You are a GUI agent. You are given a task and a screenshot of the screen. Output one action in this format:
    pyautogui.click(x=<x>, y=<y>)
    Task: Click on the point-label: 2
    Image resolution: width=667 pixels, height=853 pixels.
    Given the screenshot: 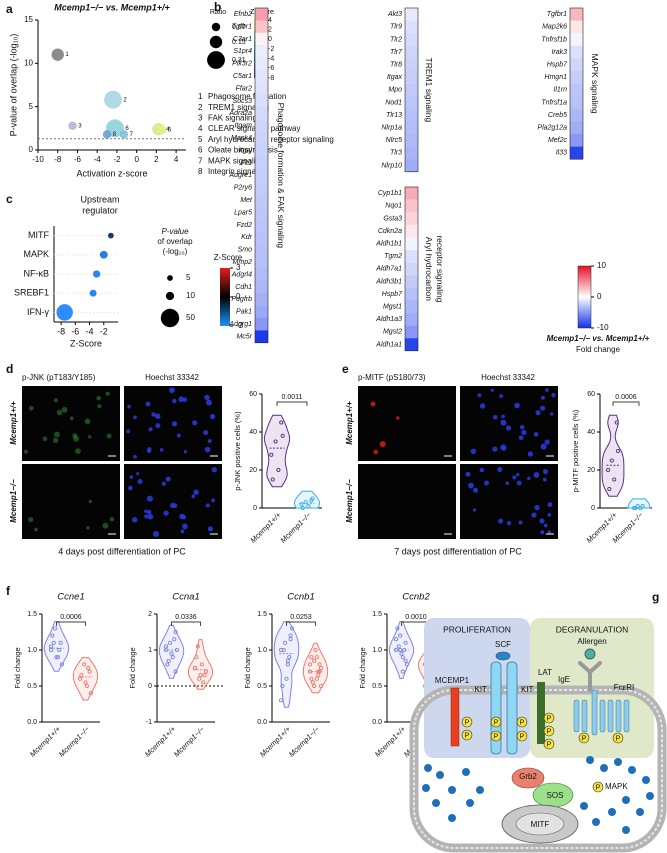 What is the action you would take?
    pyautogui.click(x=125, y=100)
    